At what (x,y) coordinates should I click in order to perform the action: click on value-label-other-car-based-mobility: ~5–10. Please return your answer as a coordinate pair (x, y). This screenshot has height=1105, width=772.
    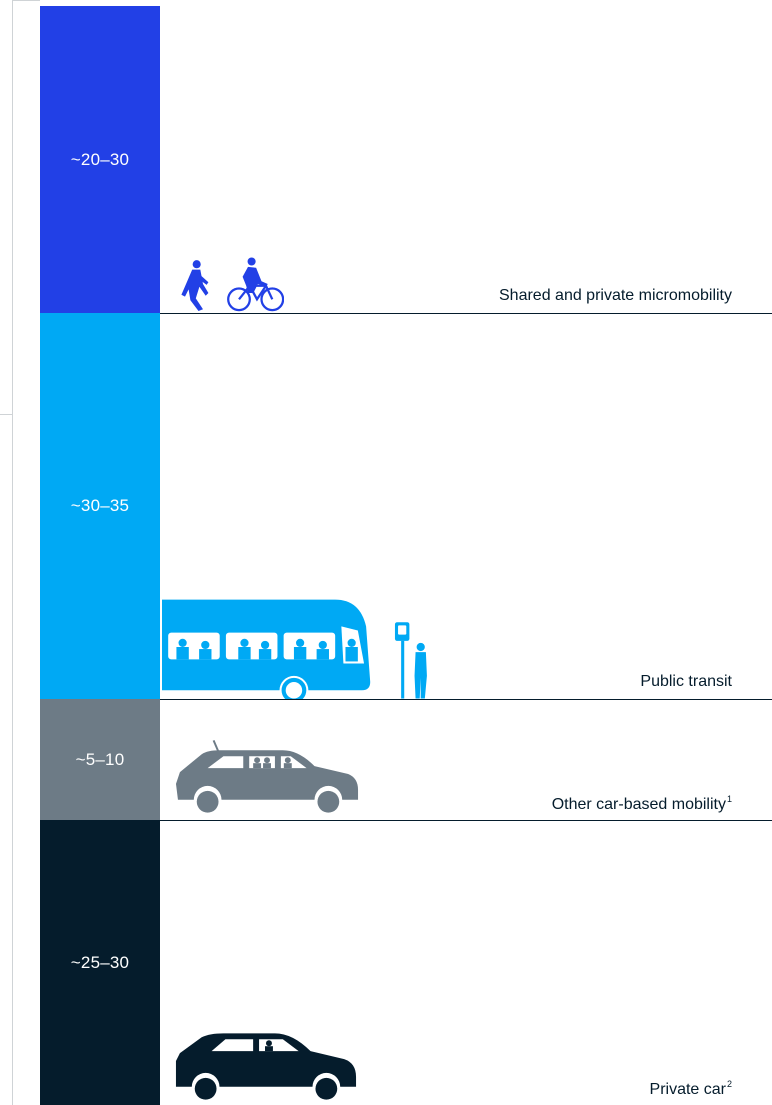
    Looking at the image, I should click on (100, 759).